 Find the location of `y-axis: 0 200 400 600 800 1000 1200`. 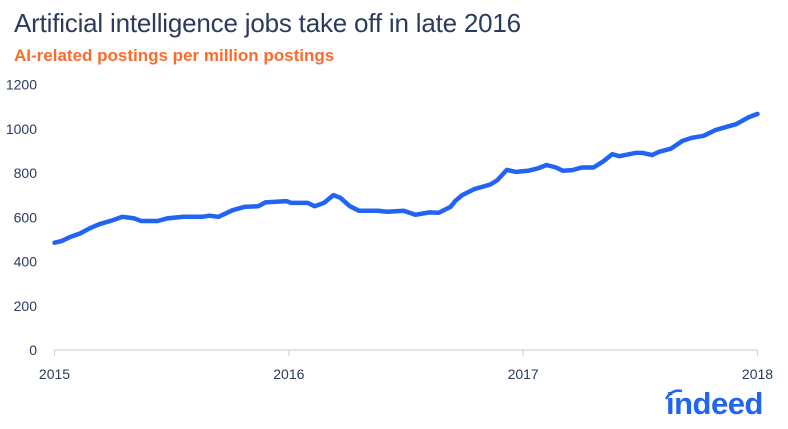

y-axis: 0 200 400 600 800 1000 1200 is located at coordinates (21, 218).